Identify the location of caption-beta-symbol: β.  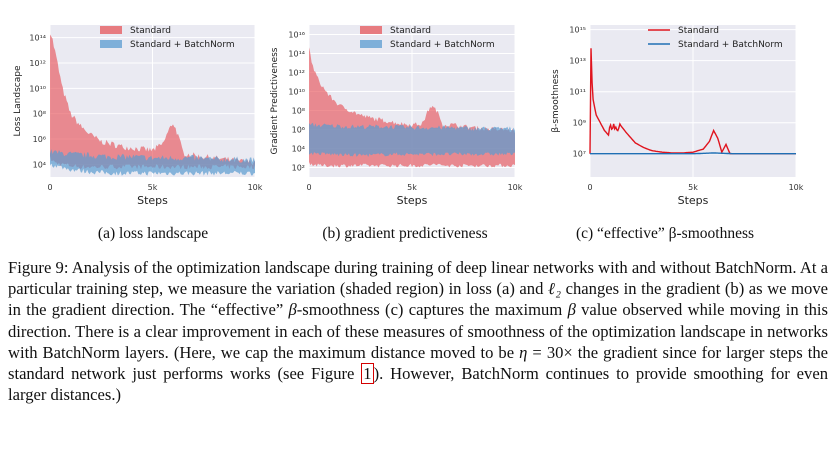
(292, 310).